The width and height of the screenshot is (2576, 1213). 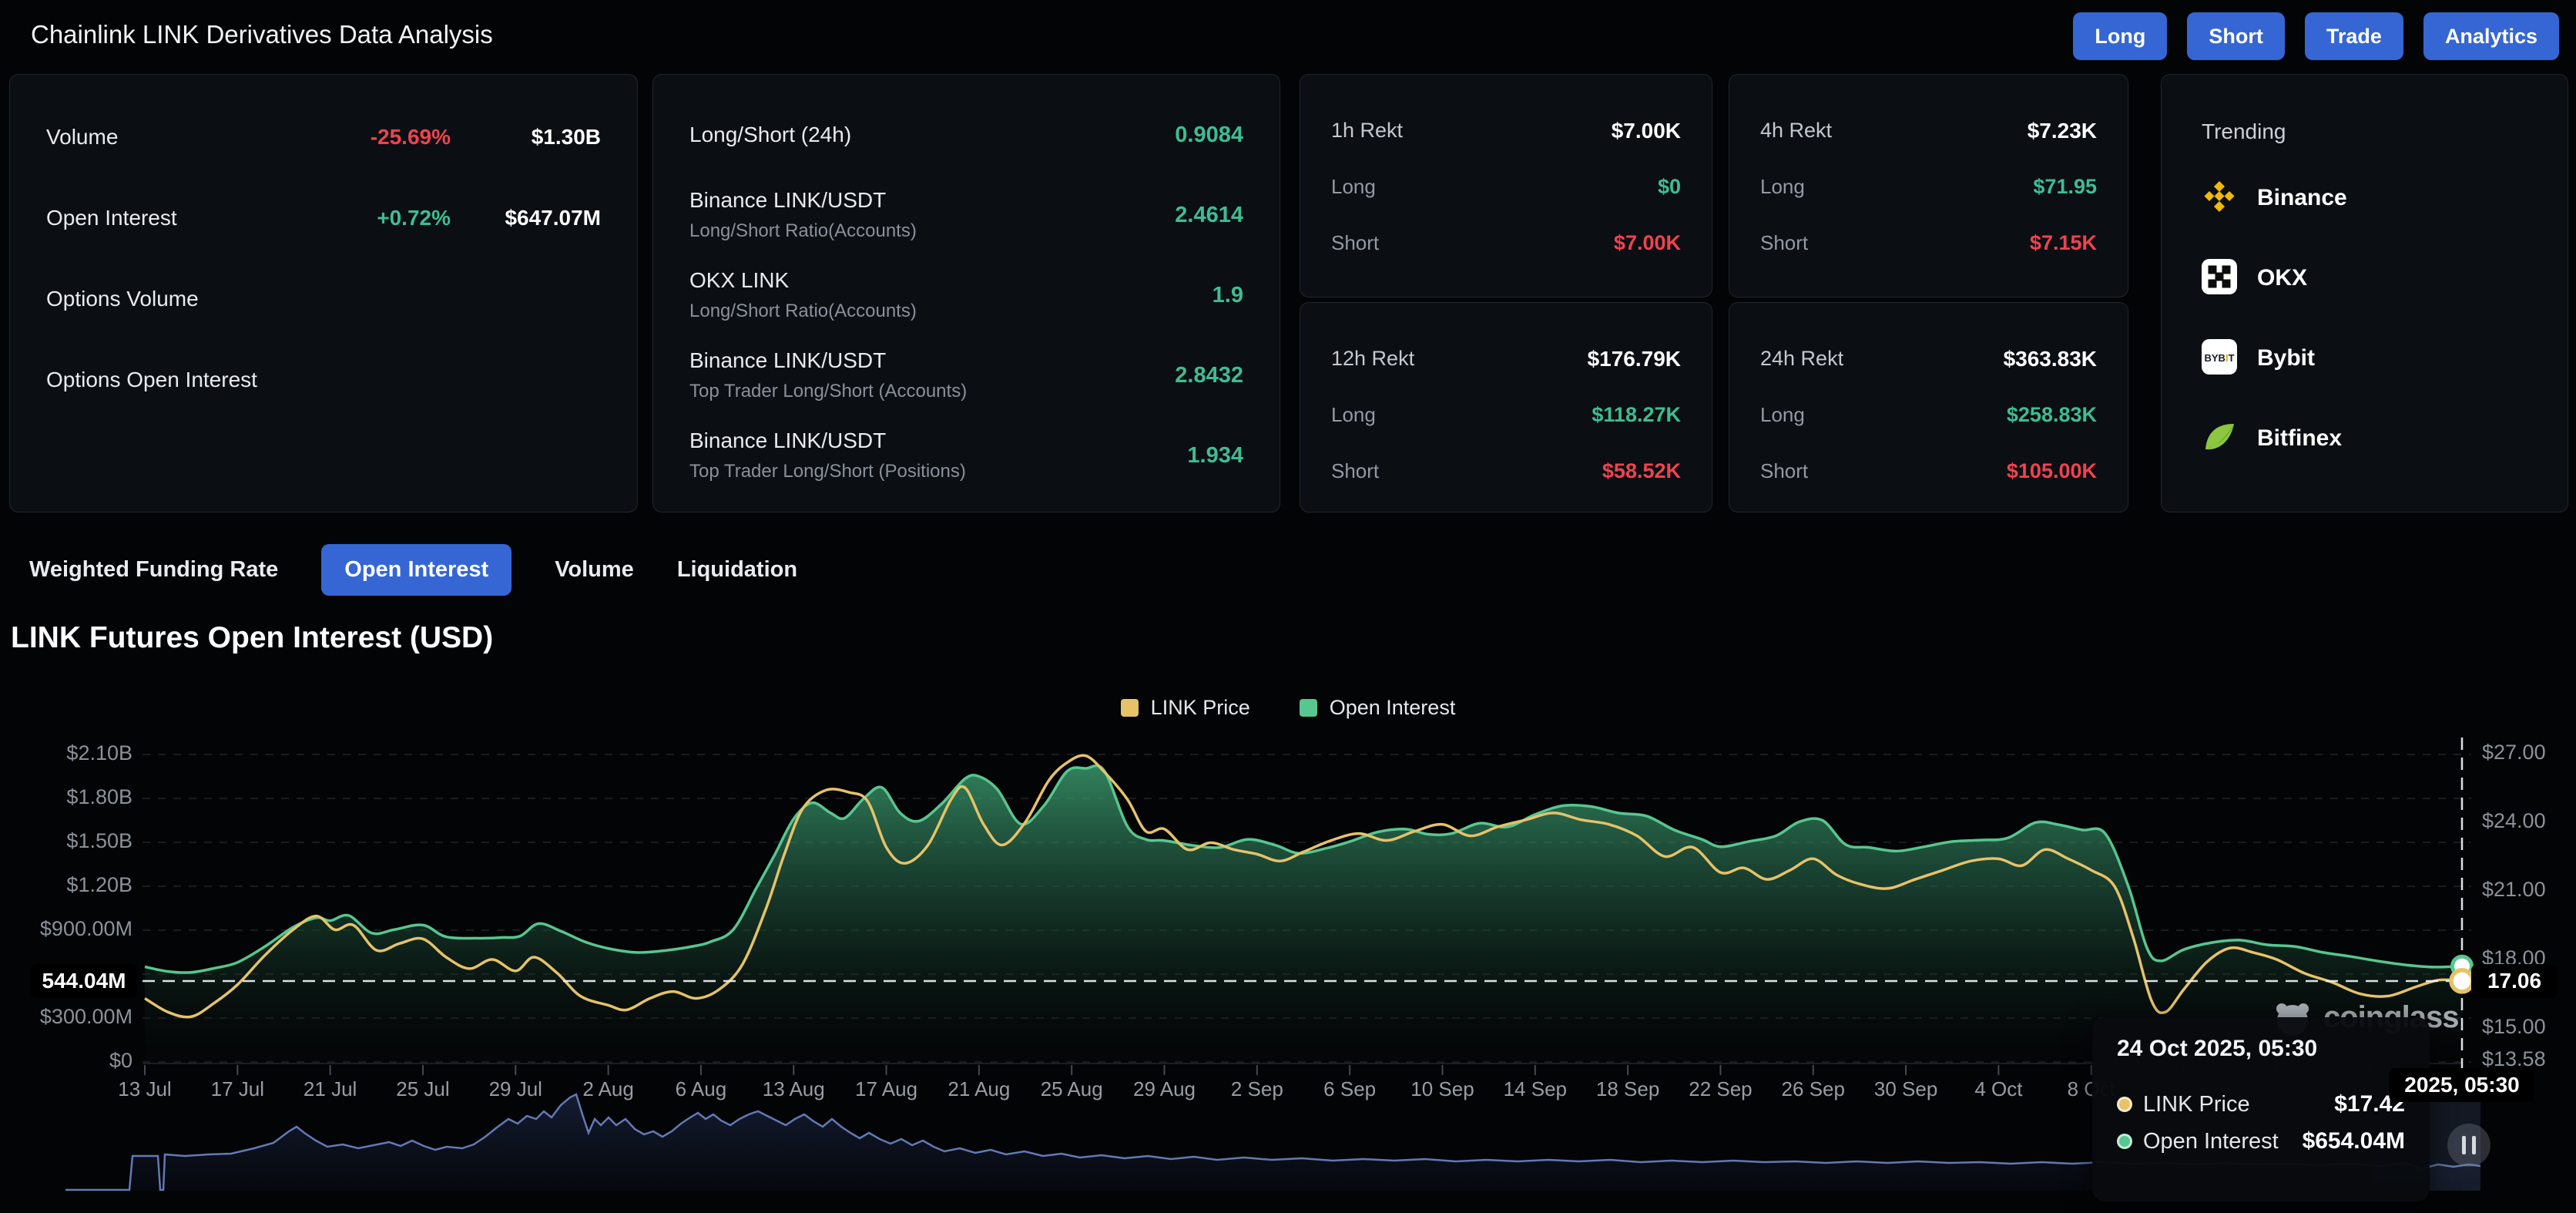 What do you see at coordinates (1506, 185) in the screenshot?
I see `rekt-card-1h: 1h Rekt $7.00K Long $0 Short $7.00K` at bounding box center [1506, 185].